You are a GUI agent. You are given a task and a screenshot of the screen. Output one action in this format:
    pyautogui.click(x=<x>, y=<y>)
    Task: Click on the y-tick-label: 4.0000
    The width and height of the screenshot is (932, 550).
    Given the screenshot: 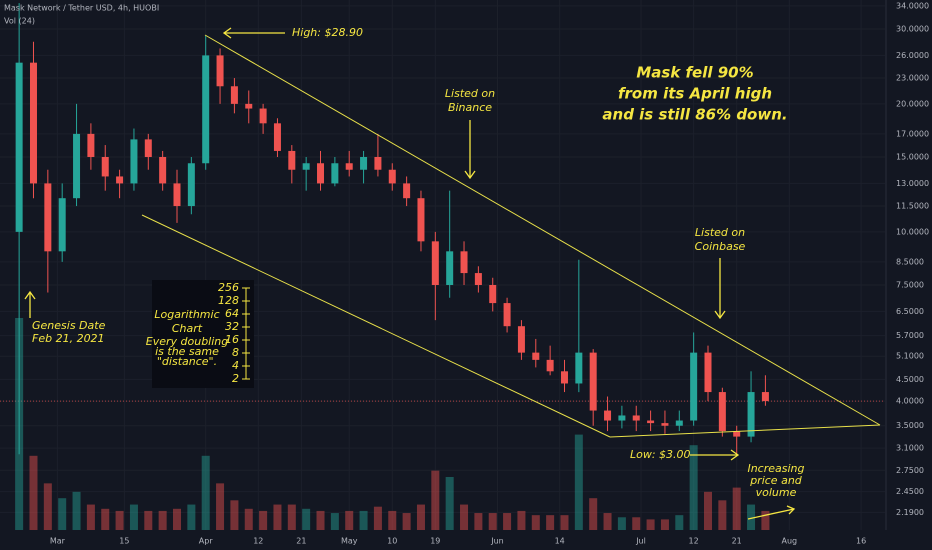 What is the action you would take?
    pyautogui.click(x=910, y=401)
    